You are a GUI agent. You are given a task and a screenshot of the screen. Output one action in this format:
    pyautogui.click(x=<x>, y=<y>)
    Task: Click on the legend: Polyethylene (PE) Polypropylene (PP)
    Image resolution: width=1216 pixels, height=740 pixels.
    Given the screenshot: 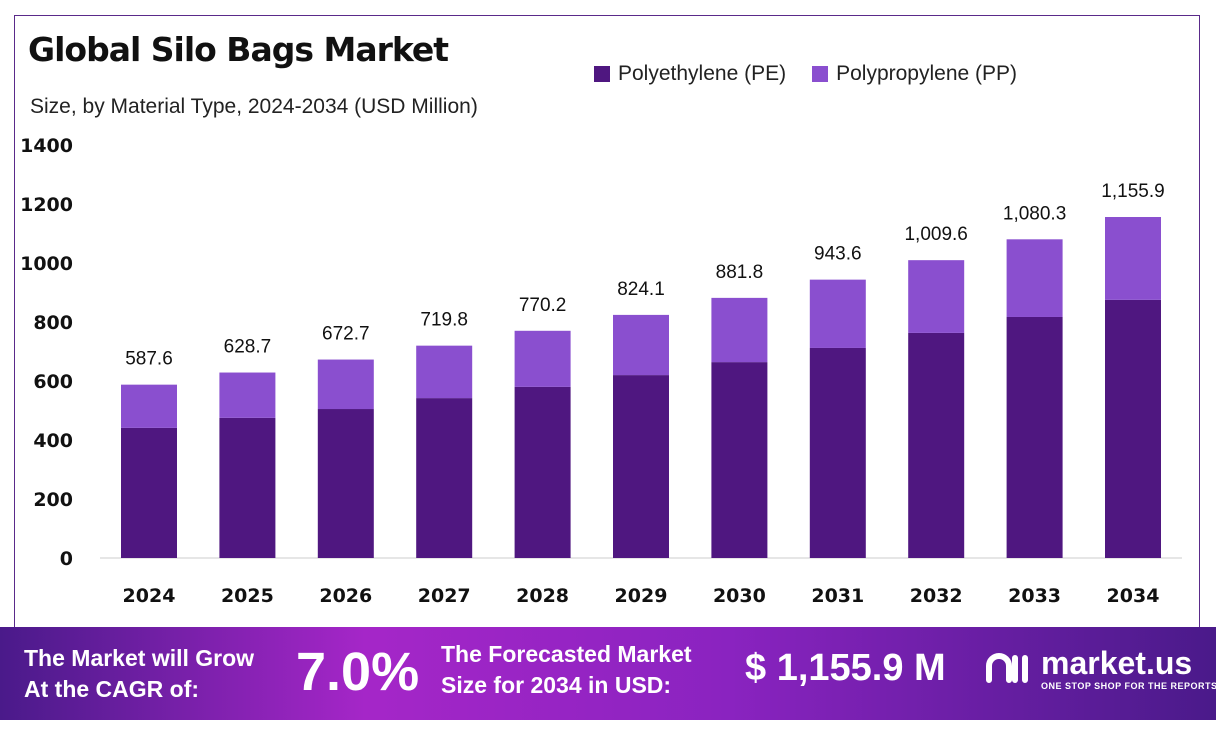 What is the action you would take?
    pyautogui.click(x=805, y=74)
    